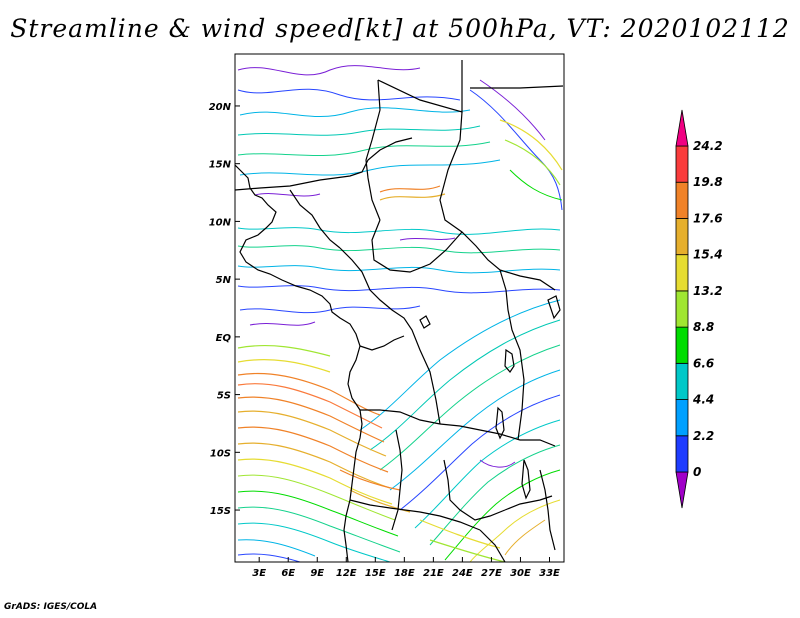 This screenshot has width=800, height=618. I want to click on lat-tick-label: 15N, so click(220, 165).